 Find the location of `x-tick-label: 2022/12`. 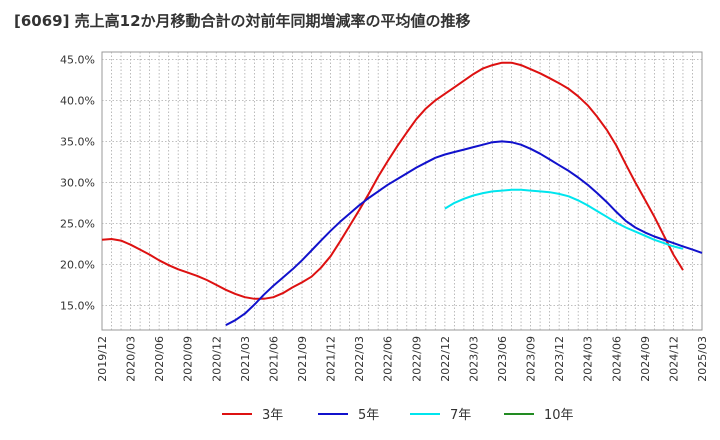

x-tick-label: 2022/12 is located at coordinates (445, 359).